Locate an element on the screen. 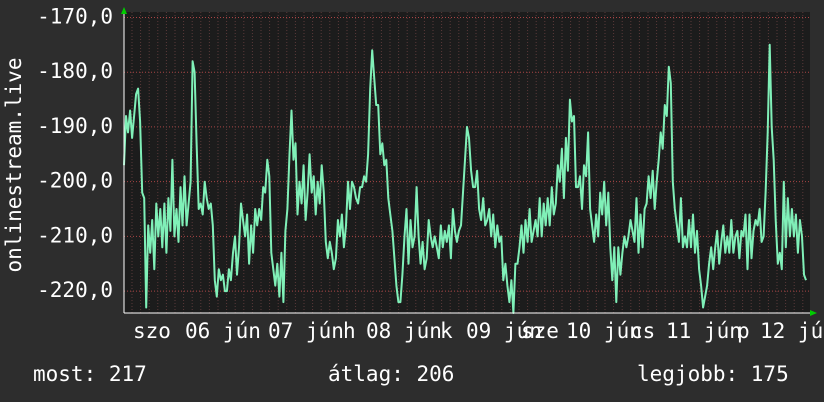  x-tick-label: sze is located at coordinates (540, 331).